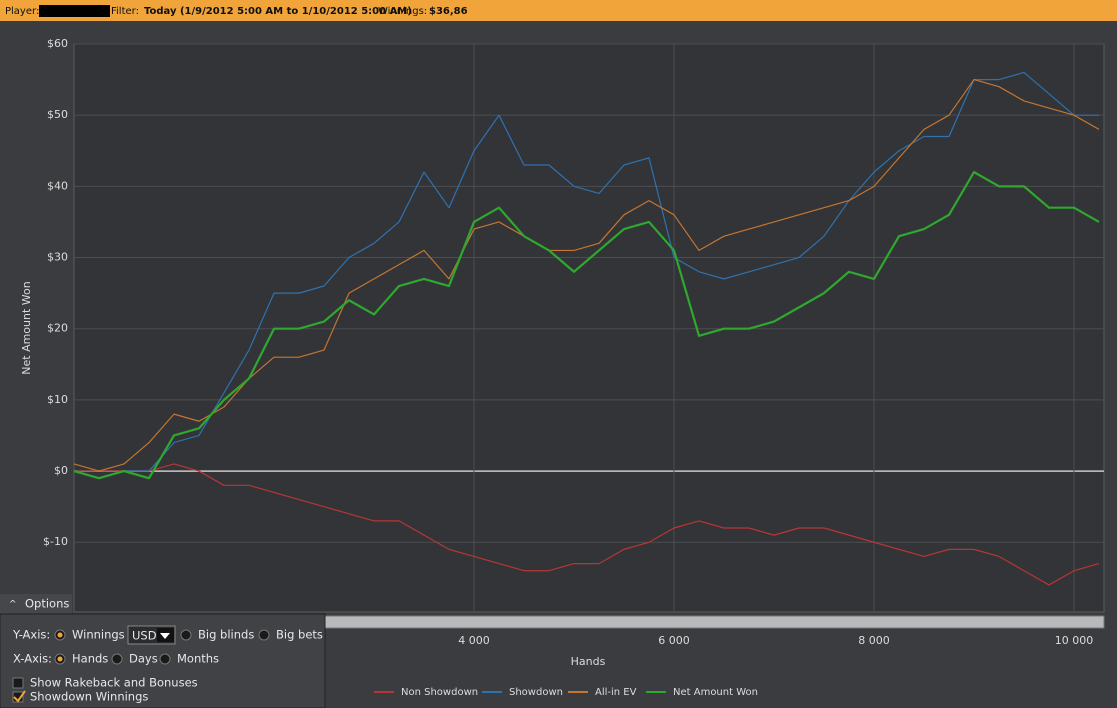  I want to click on x-axis-option: Hands, so click(90, 659).